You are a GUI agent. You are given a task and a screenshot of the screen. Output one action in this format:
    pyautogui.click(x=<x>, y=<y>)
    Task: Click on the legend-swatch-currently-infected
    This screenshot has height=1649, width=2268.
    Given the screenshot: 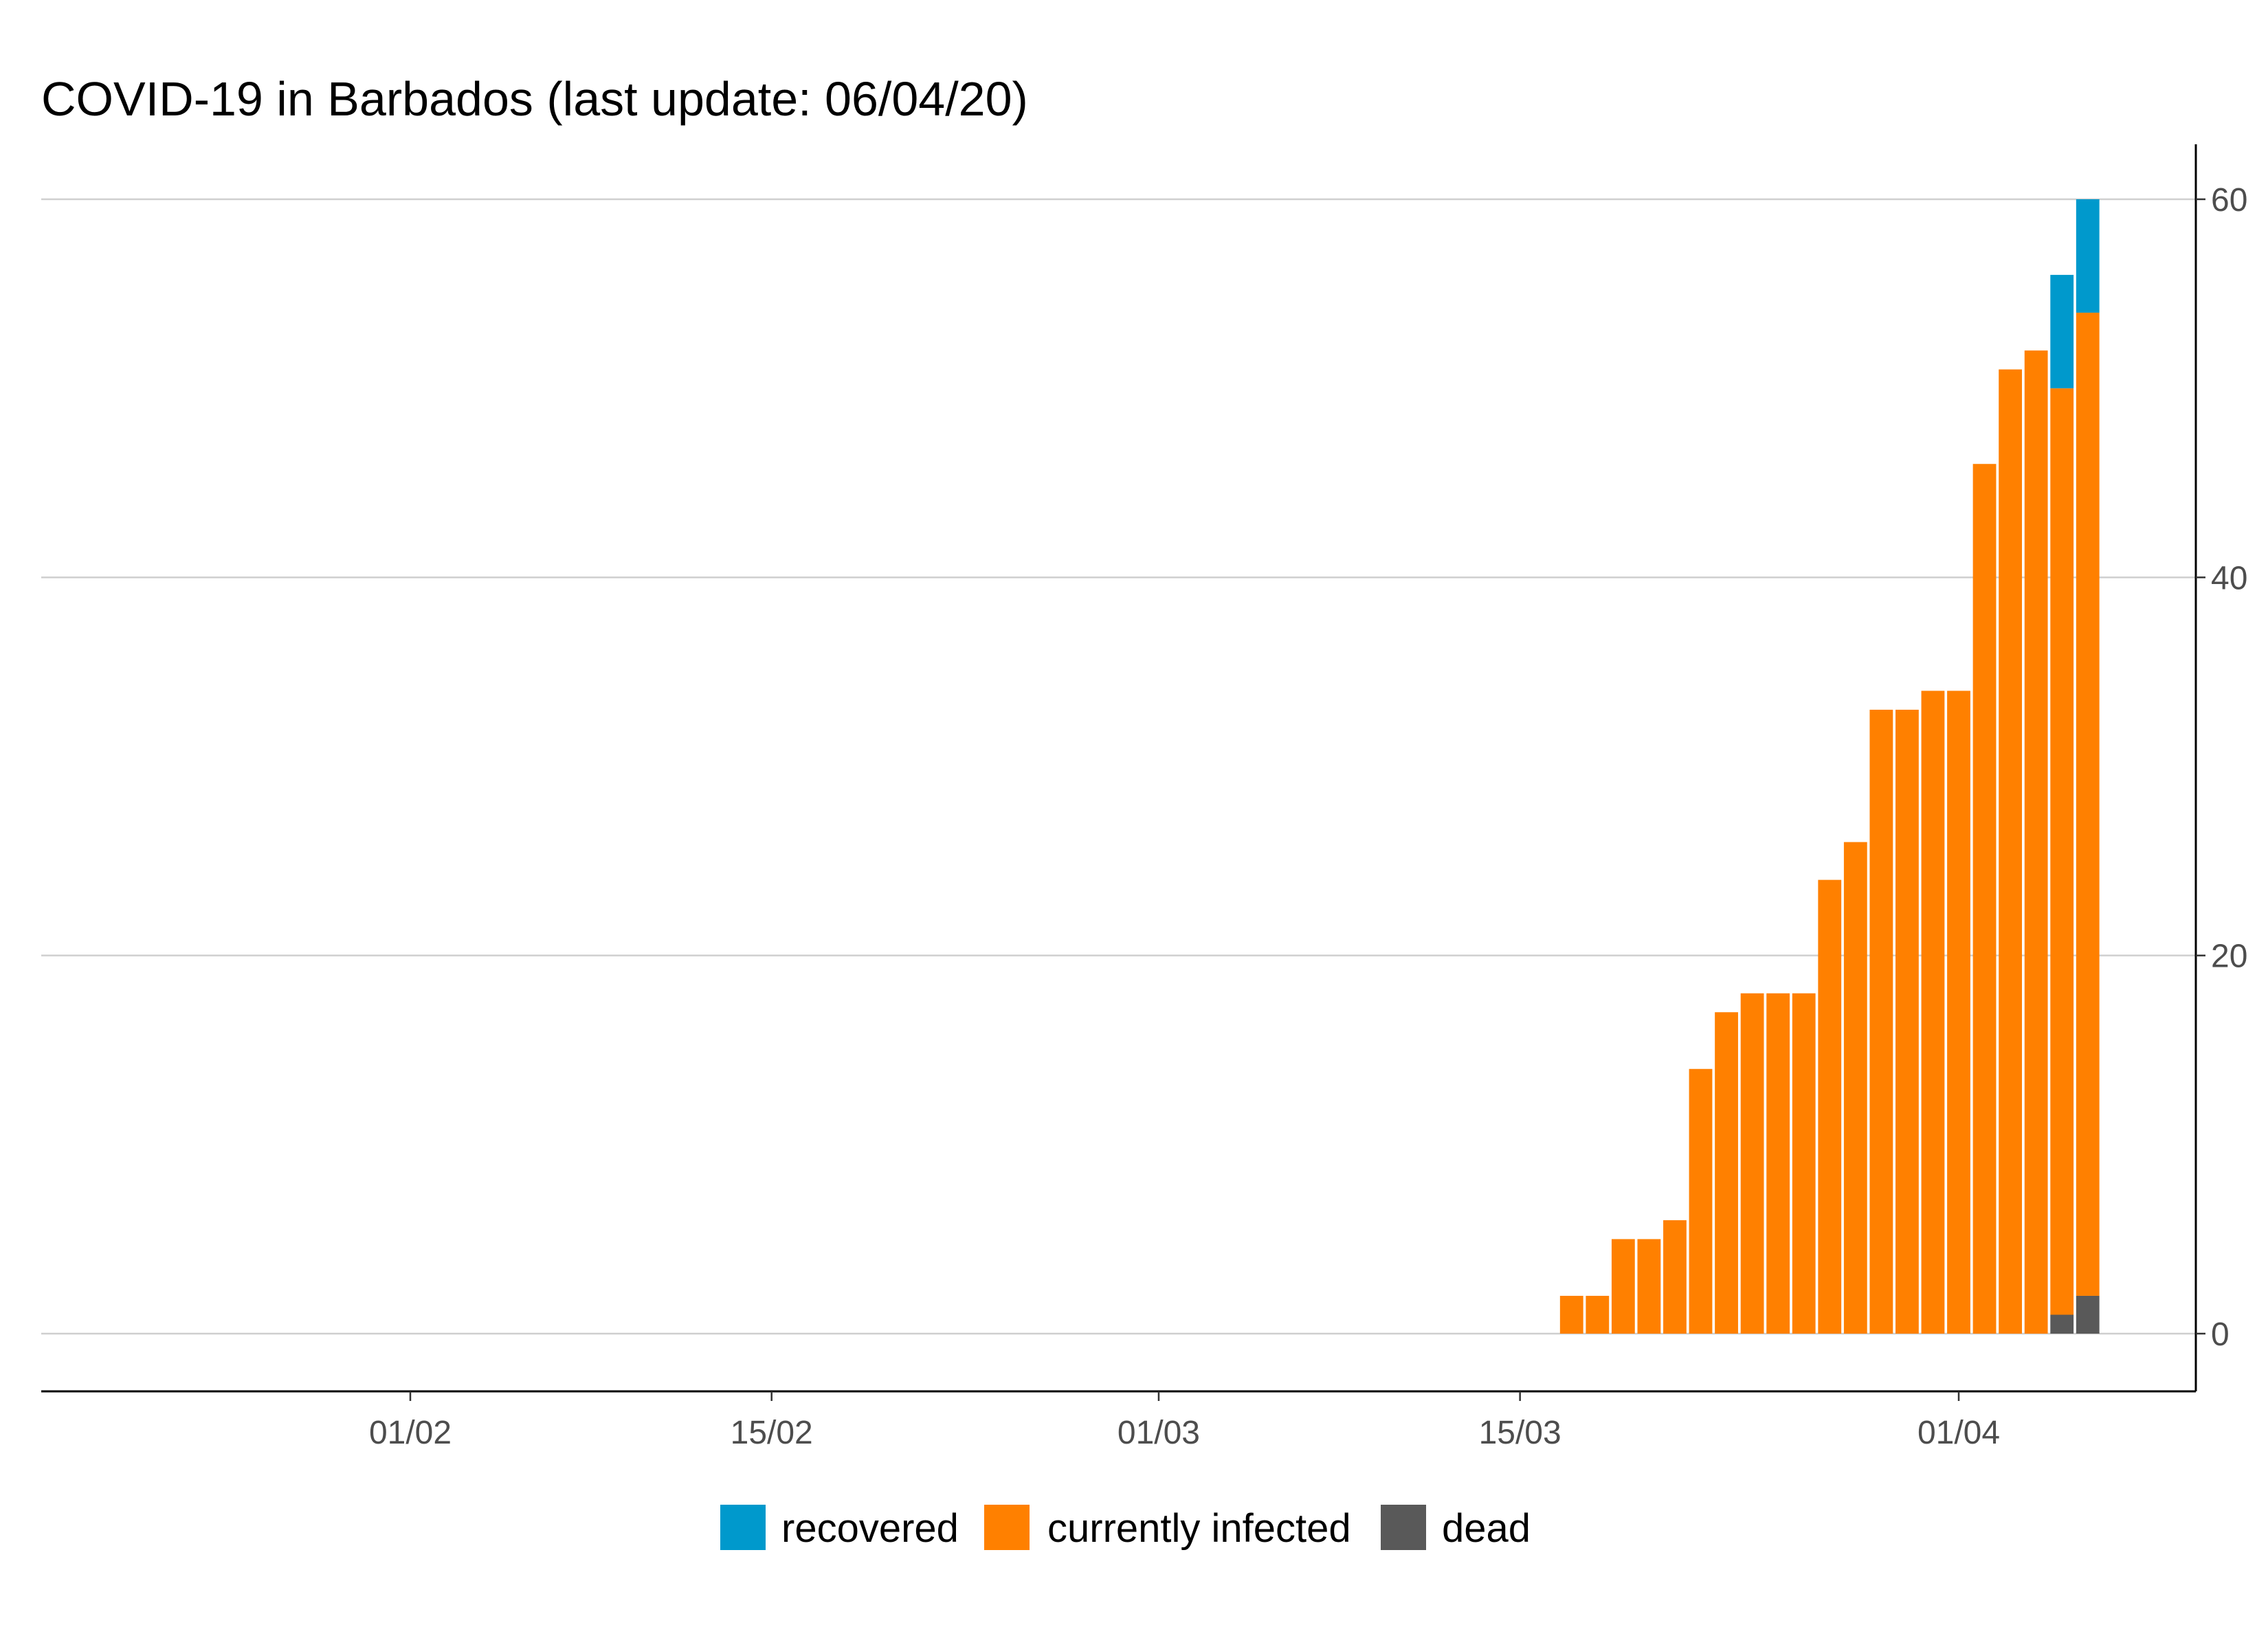 What is the action you would take?
    pyautogui.click(x=1007, y=1528)
    